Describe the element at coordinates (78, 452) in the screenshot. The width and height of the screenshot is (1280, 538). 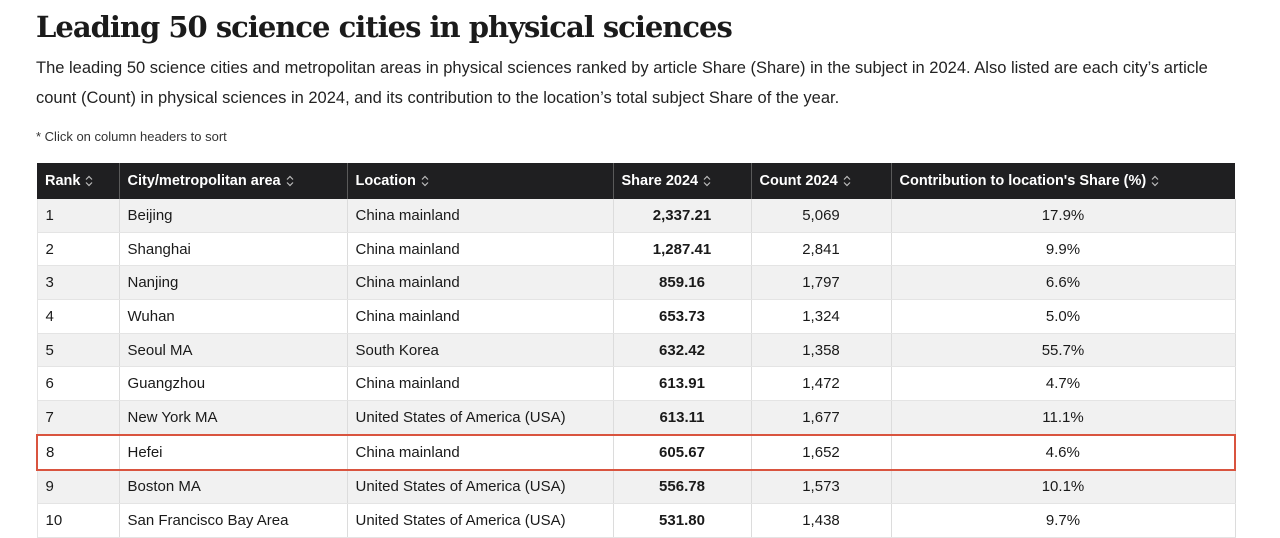
I see `cell-rank: 8` at that location.